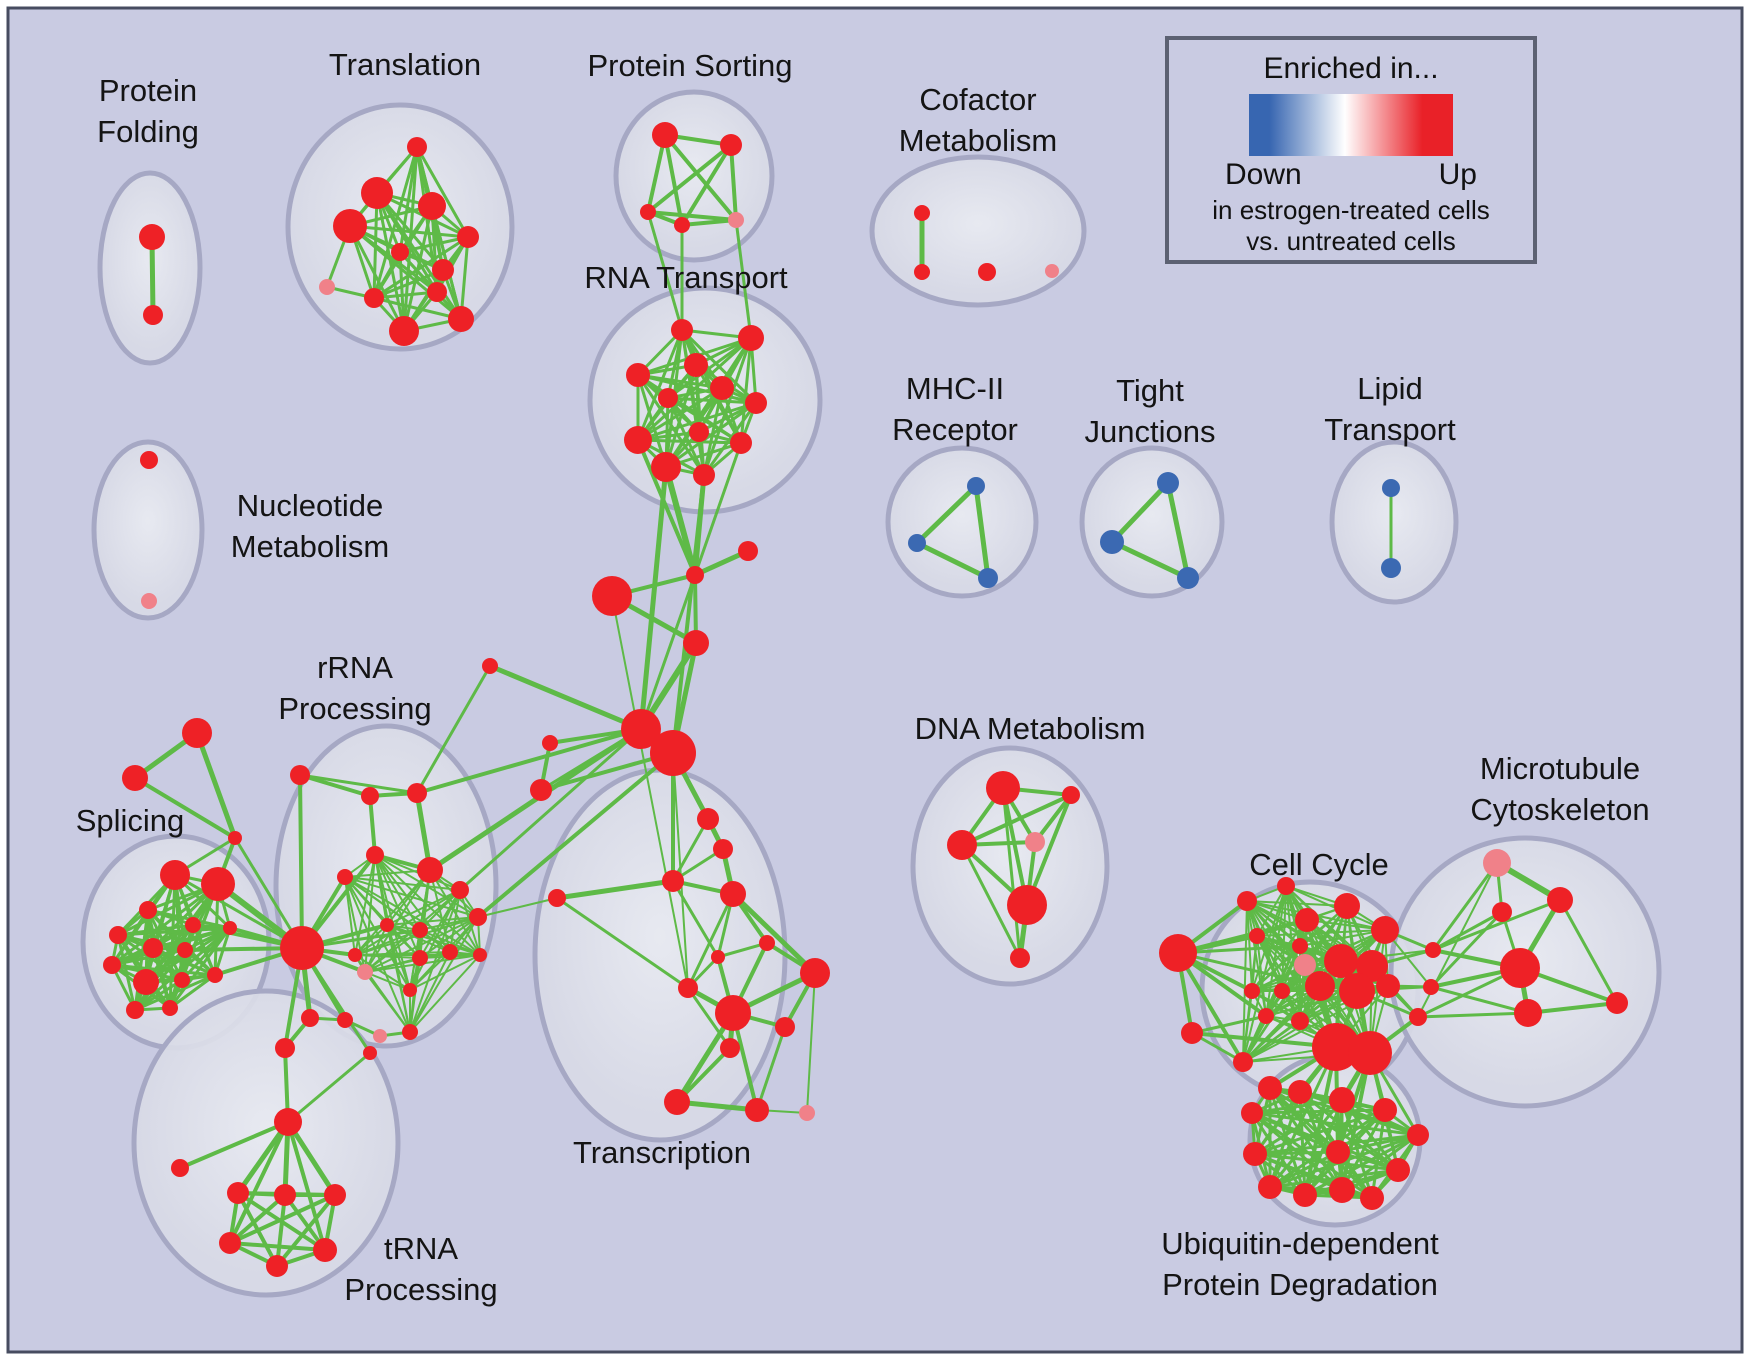 This screenshot has height=1360, width=1750. What do you see at coordinates (978, 231) in the screenshot?
I see `cluster-ellipse-cofactor-metabolism` at bounding box center [978, 231].